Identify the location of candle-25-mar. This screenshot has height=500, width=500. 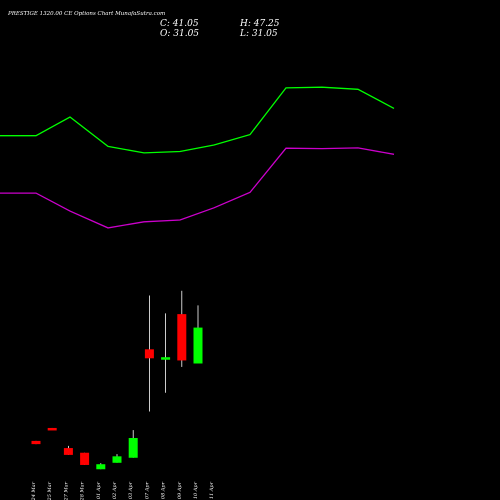
(52, 429).